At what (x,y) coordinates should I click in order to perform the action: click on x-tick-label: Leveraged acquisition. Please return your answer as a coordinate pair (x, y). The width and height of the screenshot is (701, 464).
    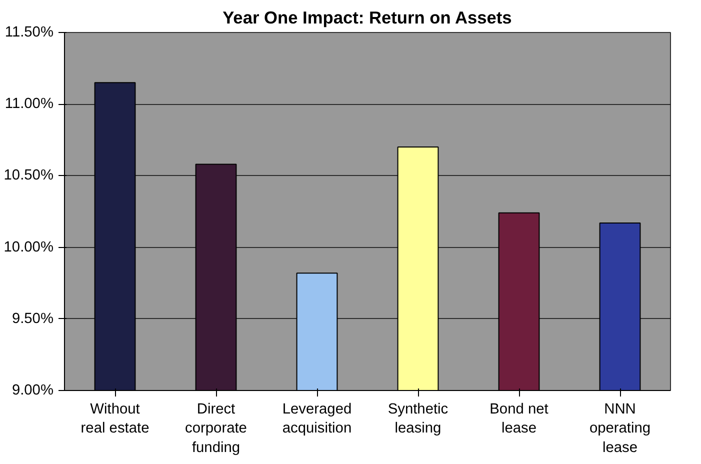
    Looking at the image, I should click on (317, 419).